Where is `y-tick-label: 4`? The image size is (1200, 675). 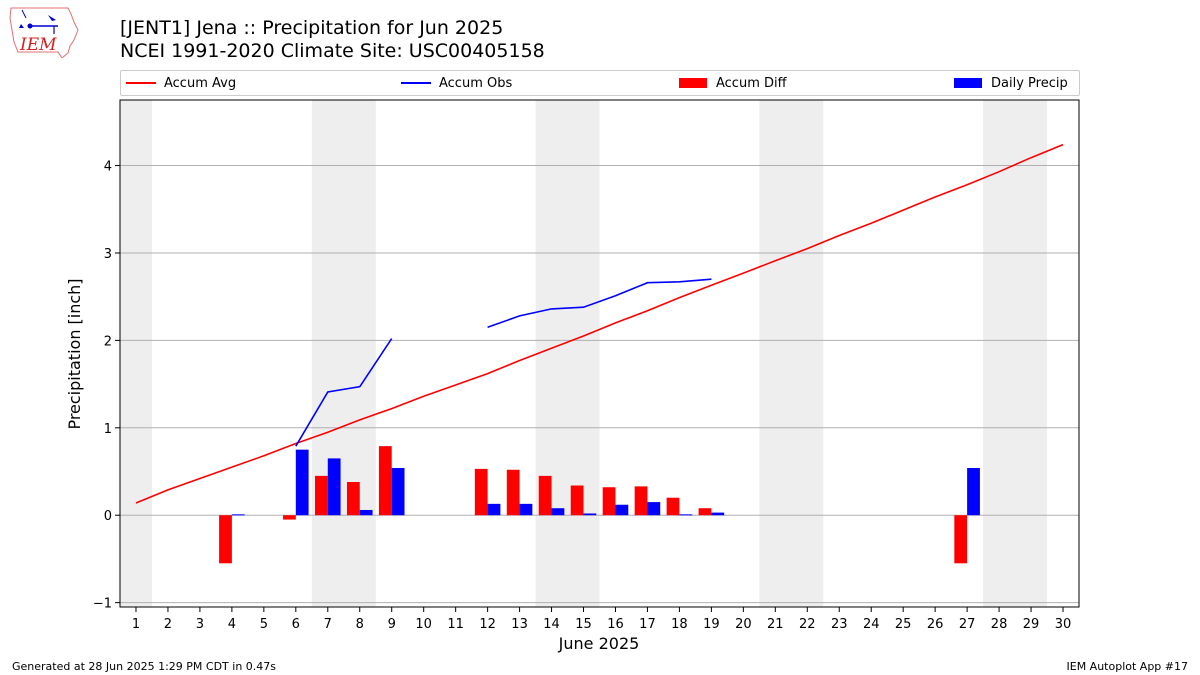
y-tick-label: 4 is located at coordinates (108, 167).